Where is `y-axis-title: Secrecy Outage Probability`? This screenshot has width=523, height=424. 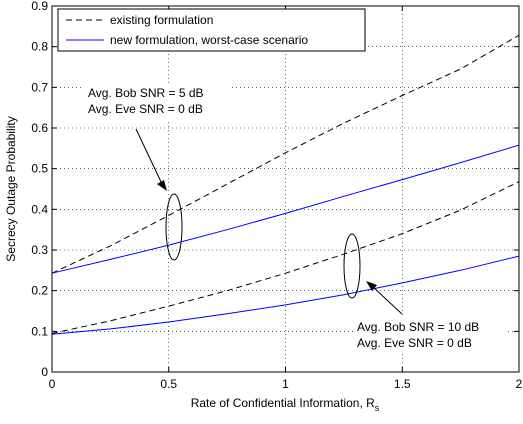
y-axis-title: Secrecy Outage Probability is located at coordinates (11, 188).